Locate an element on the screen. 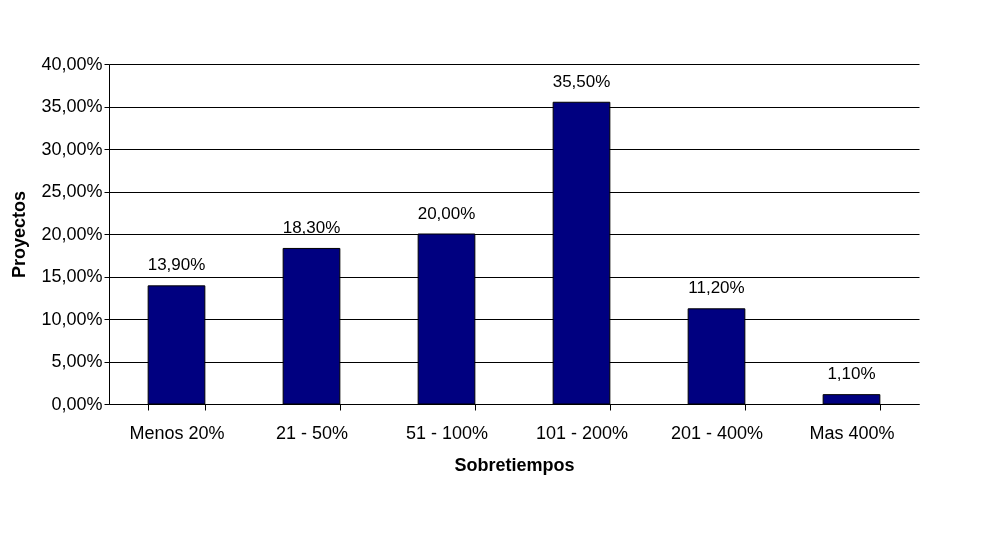 The height and width of the screenshot is (534, 1003). x-tick-label: Mas 400% is located at coordinates (852, 432).